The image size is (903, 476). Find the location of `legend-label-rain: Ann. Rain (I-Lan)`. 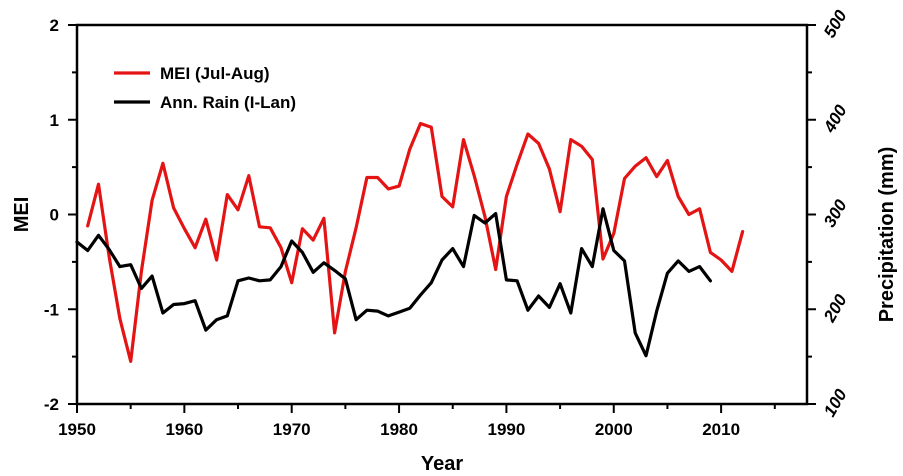

legend-label-rain: Ann. Rain (I-Lan) is located at coordinates (228, 102).